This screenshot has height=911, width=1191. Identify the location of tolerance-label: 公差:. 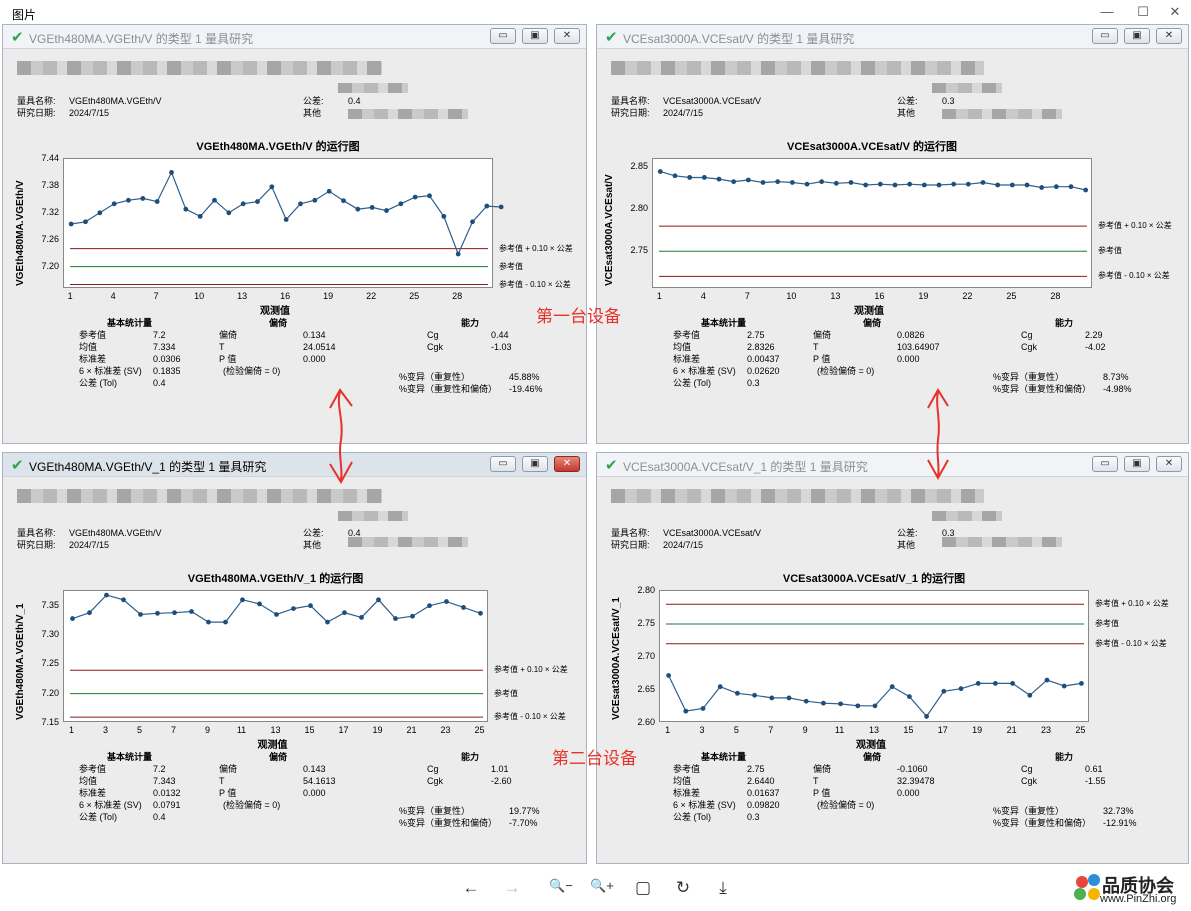
(907, 533).